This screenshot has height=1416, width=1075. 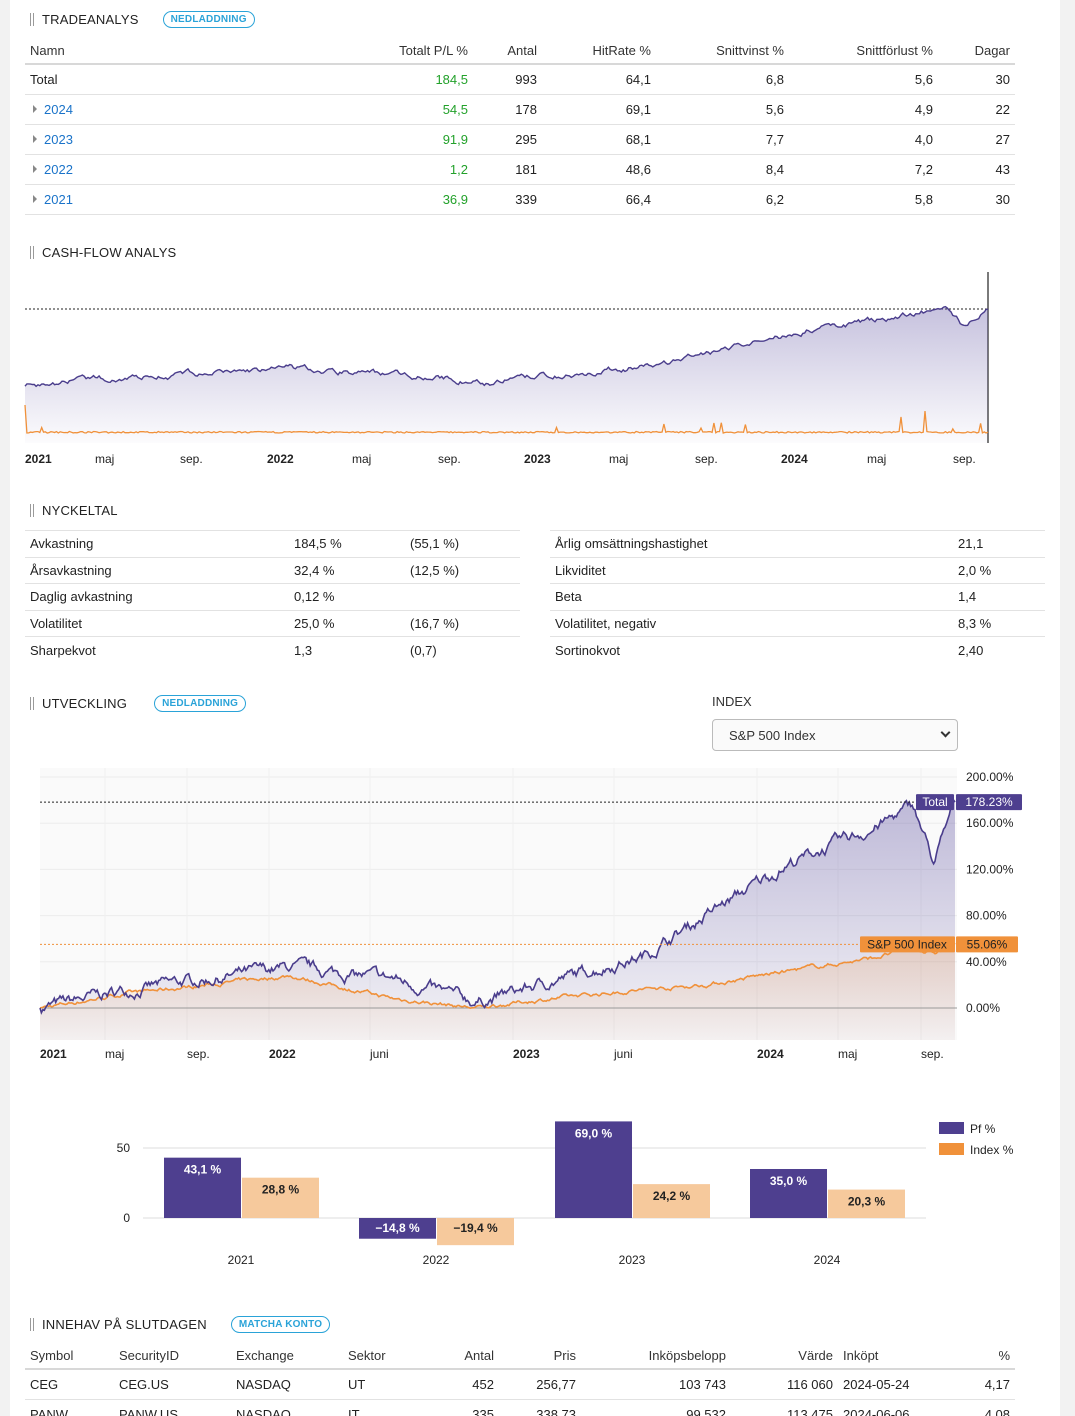 What do you see at coordinates (475, 1228) in the screenshot?
I see `bar-data-label: −19,4 %` at bounding box center [475, 1228].